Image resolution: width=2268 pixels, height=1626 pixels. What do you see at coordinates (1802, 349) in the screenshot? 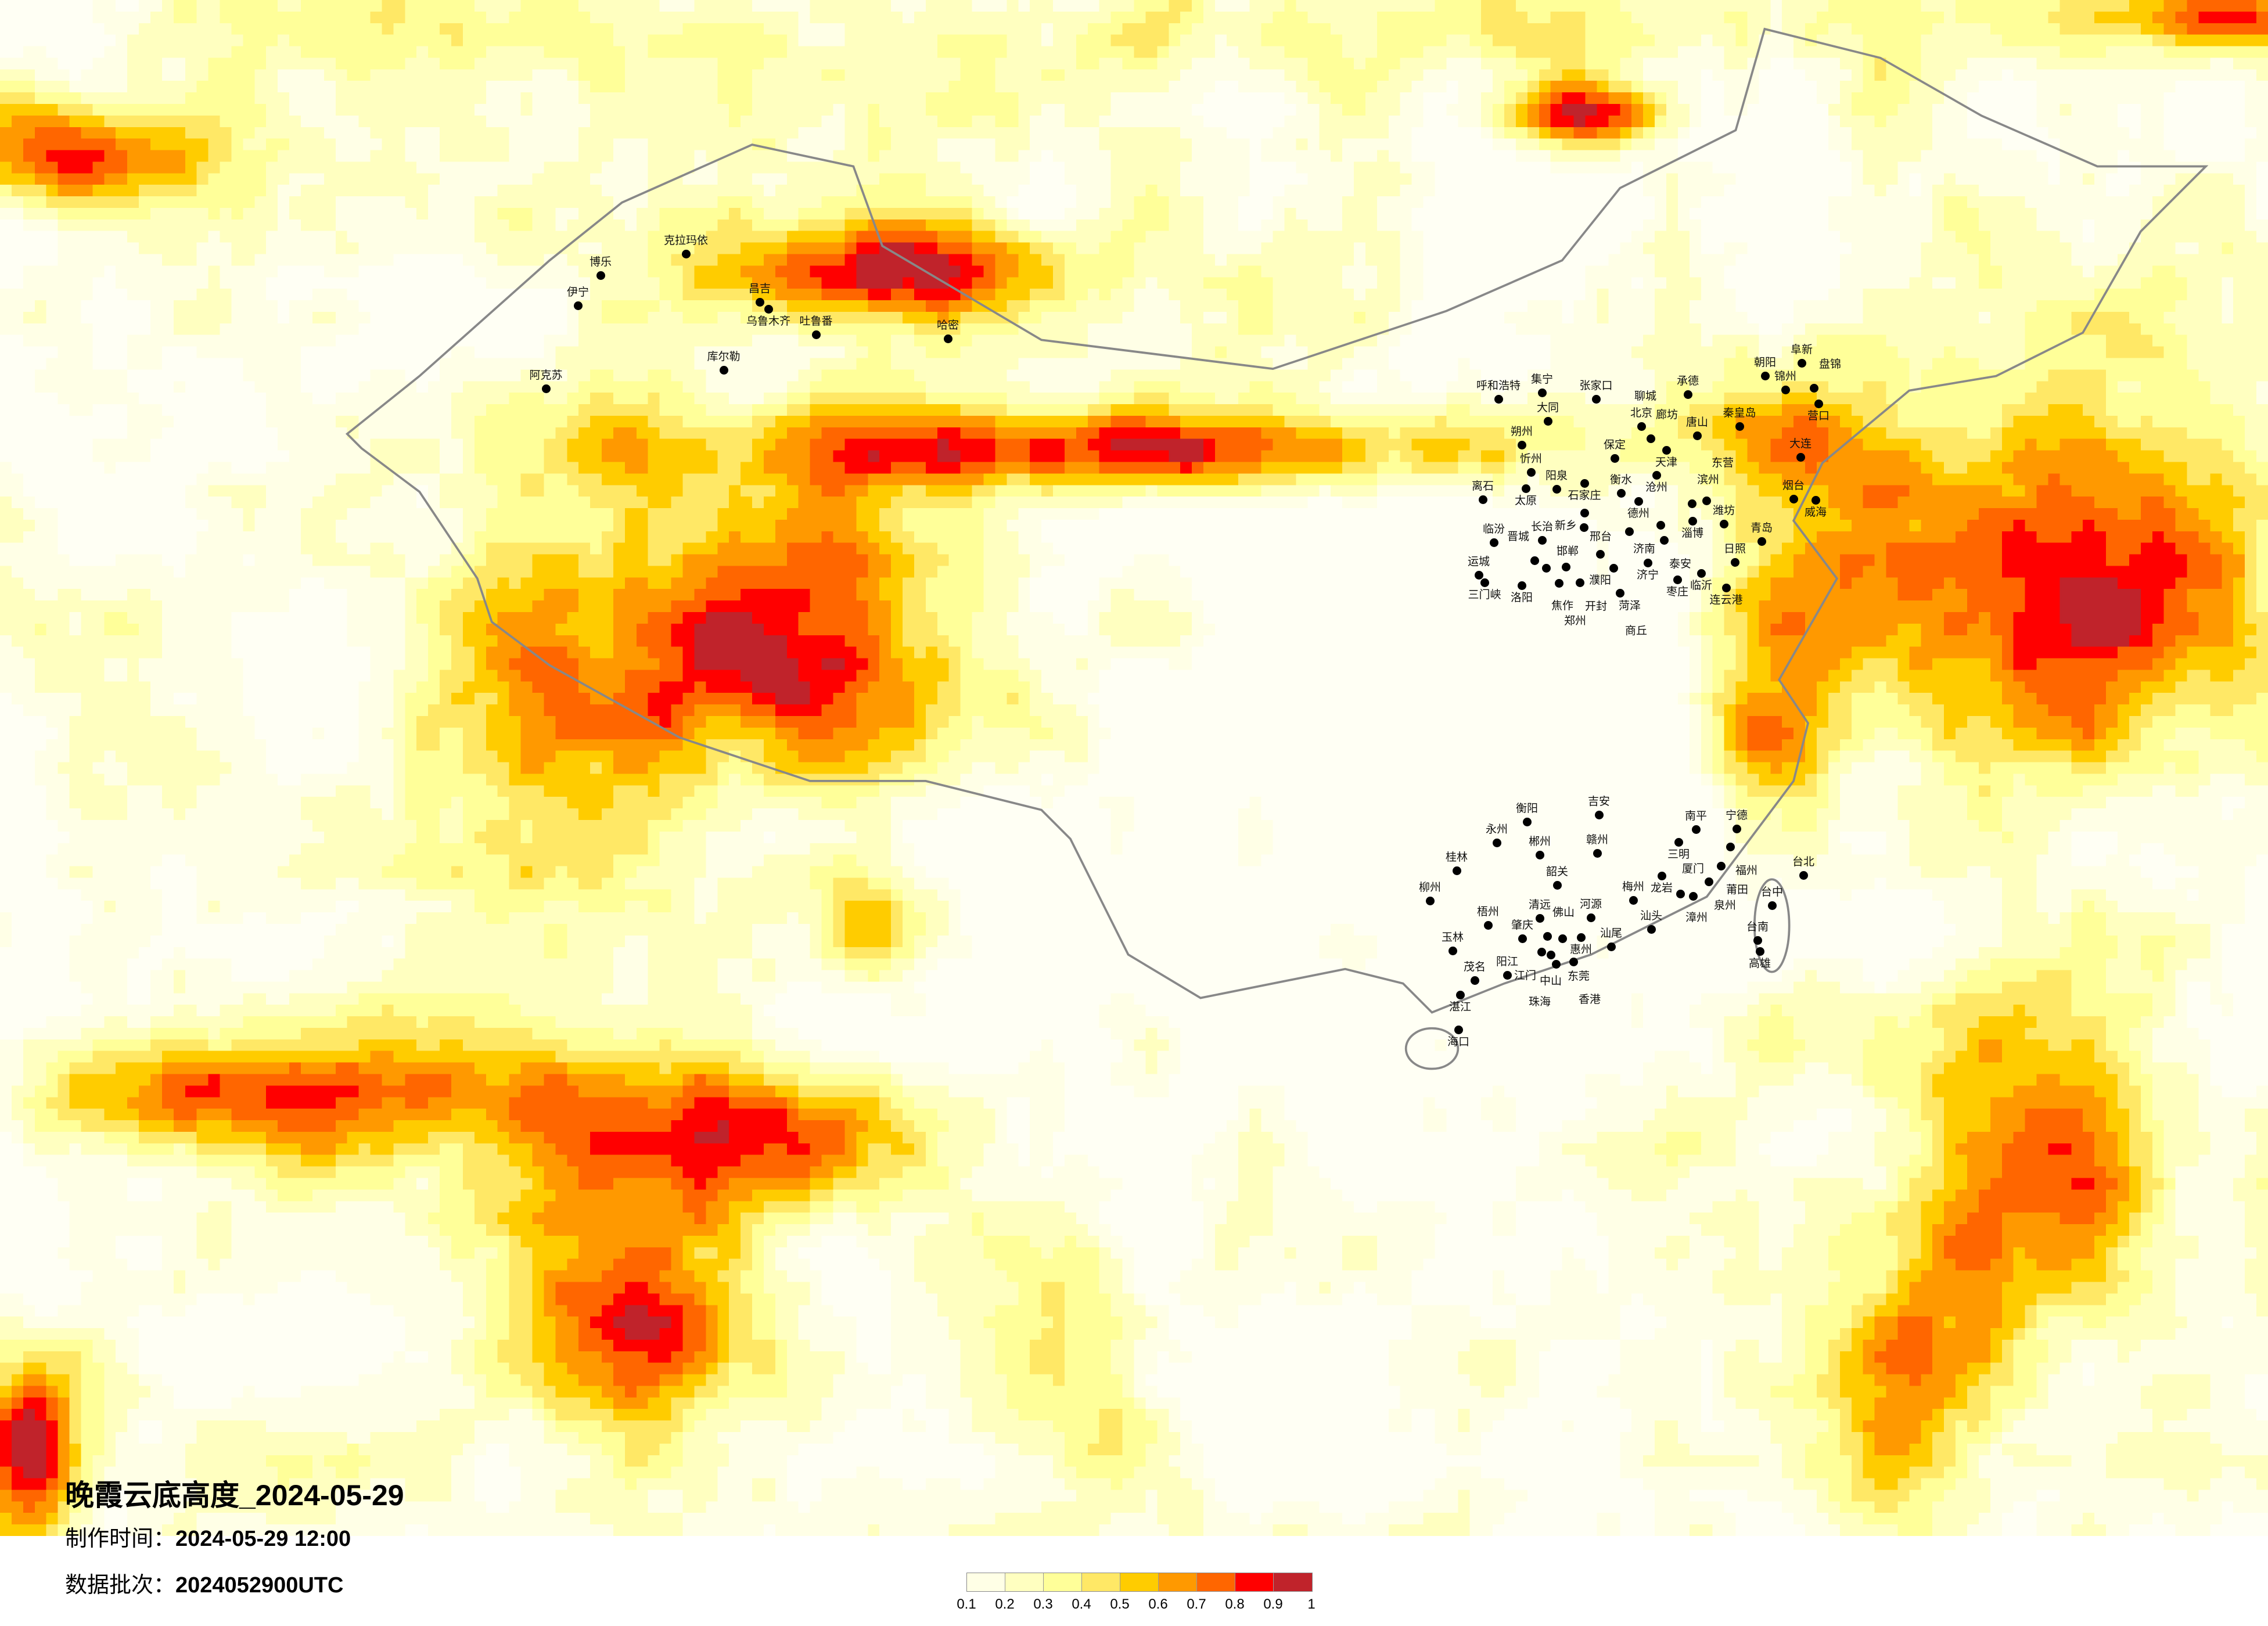
I see `city-label: 阜新` at bounding box center [1802, 349].